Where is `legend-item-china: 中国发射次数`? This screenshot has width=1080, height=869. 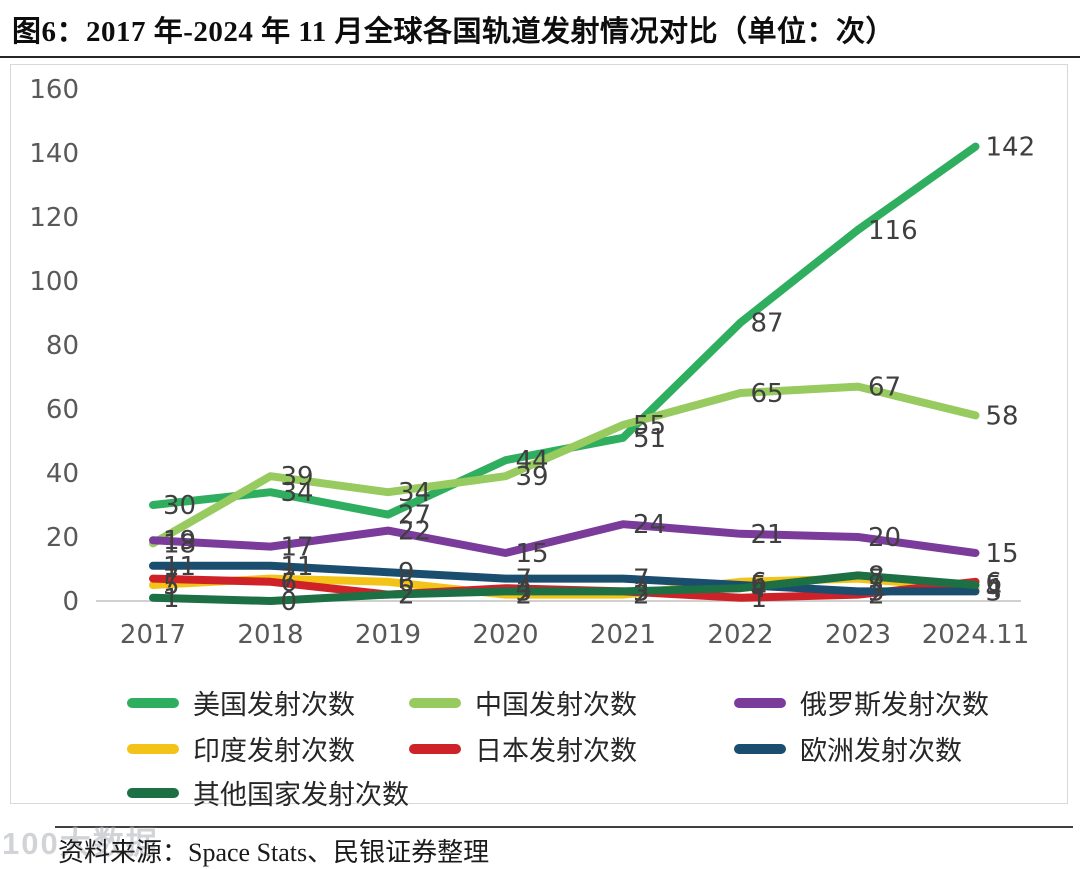
legend-item-china: 中国发射次数 is located at coordinates (523, 702).